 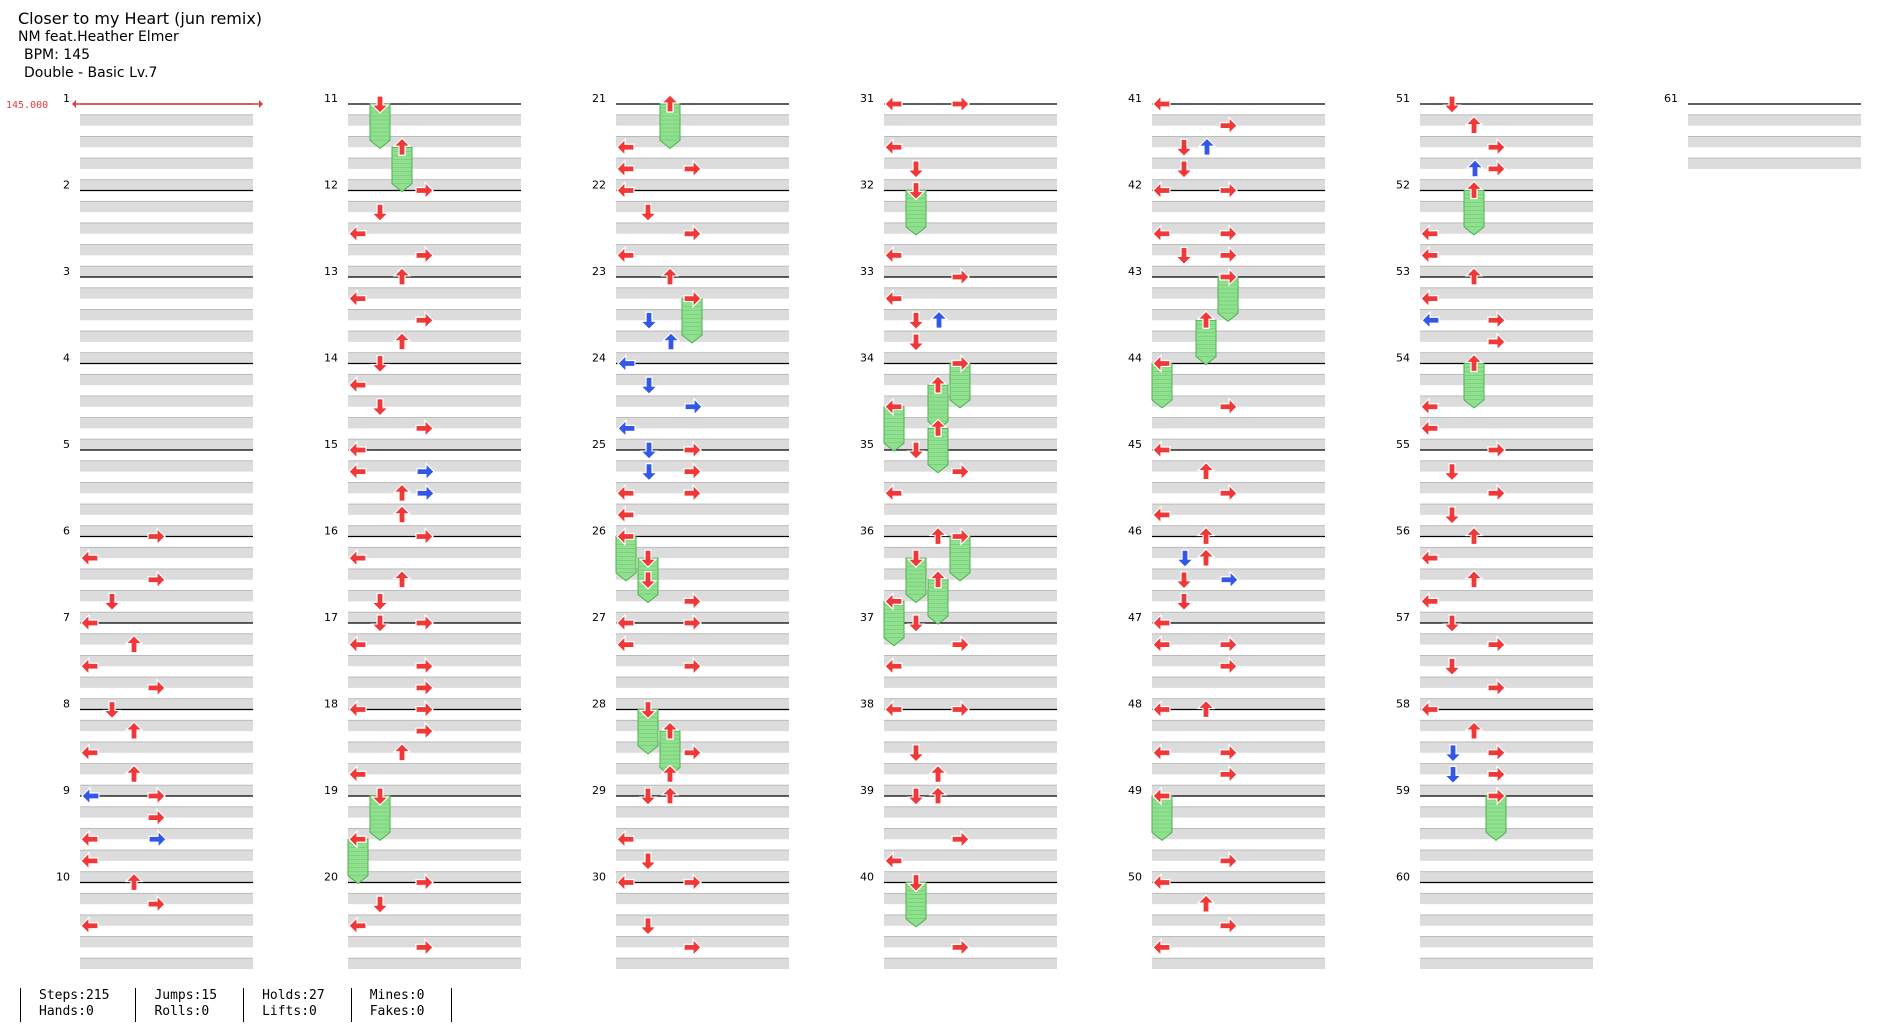 What do you see at coordinates (397, 1011) in the screenshot?
I see `fakes-count: Fakes:0` at bounding box center [397, 1011].